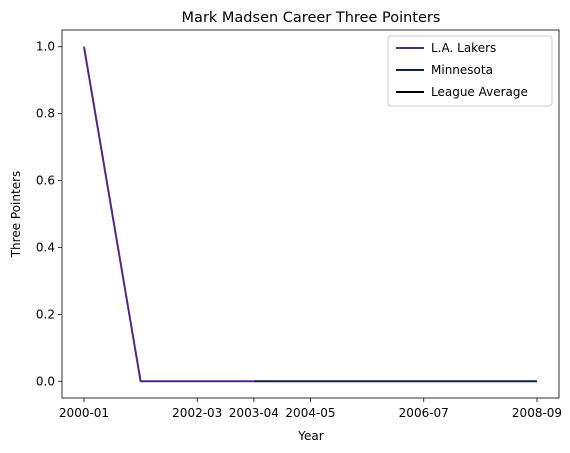  I want to click on x-tick-label-4: 2006-07, so click(424, 413).